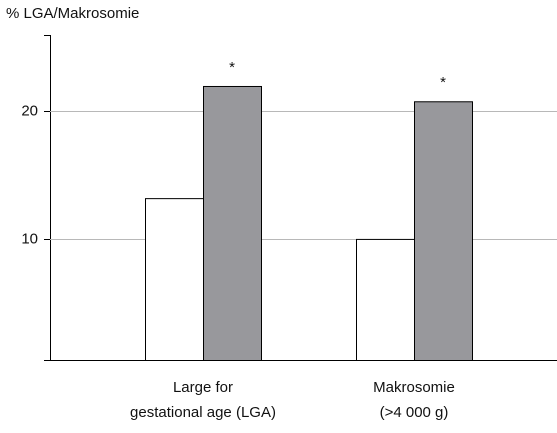 The height and width of the screenshot is (433, 557). I want to click on x-tick-label: Large for, so click(203, 387).